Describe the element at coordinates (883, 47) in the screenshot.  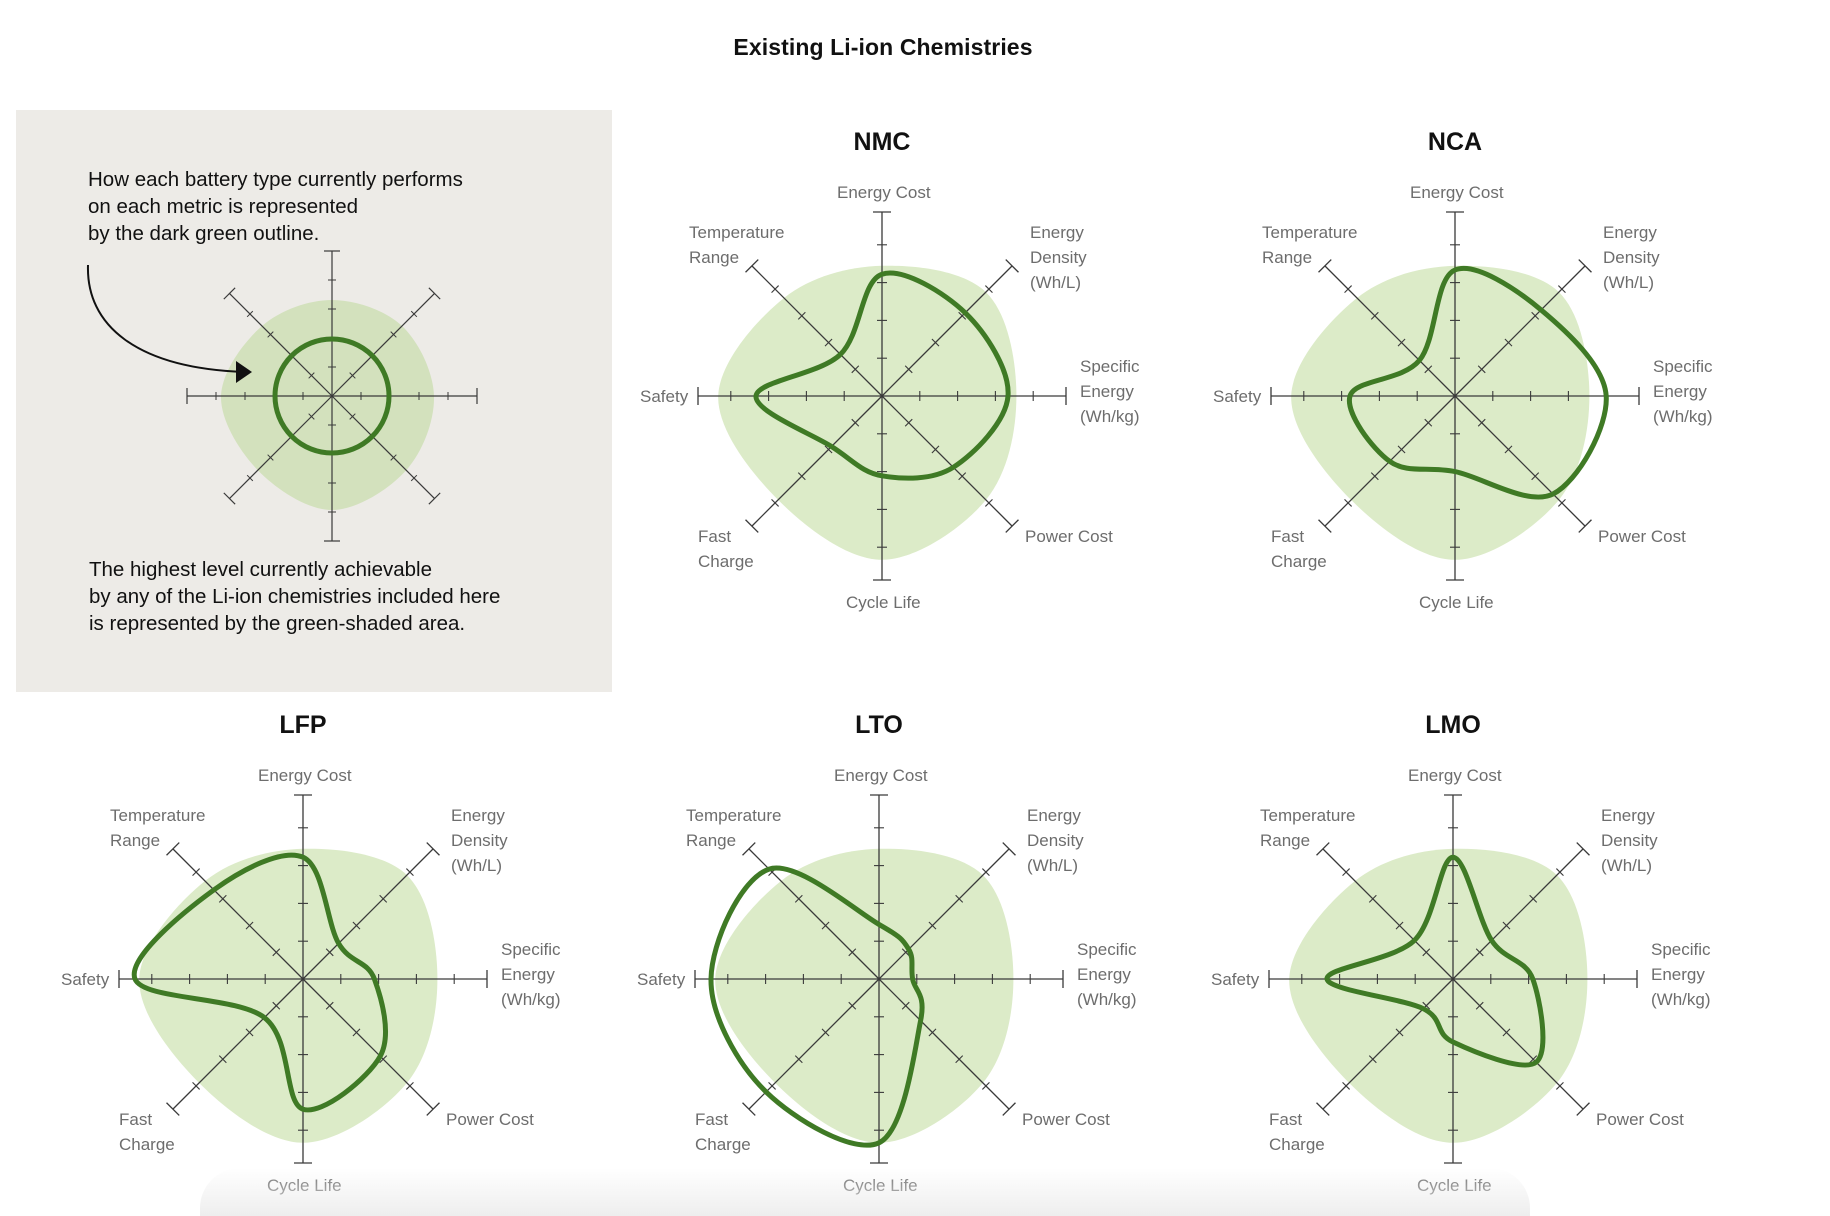
I see `chart-title: Existing Li-ion Chemistries` at that location.